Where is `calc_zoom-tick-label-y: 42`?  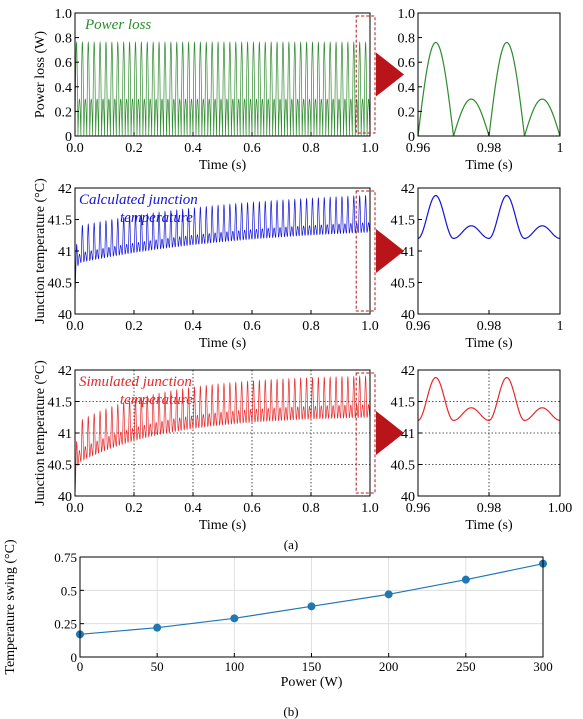 calc_zoom-tick-label-y: 42 is located at coordinates (408, 189).